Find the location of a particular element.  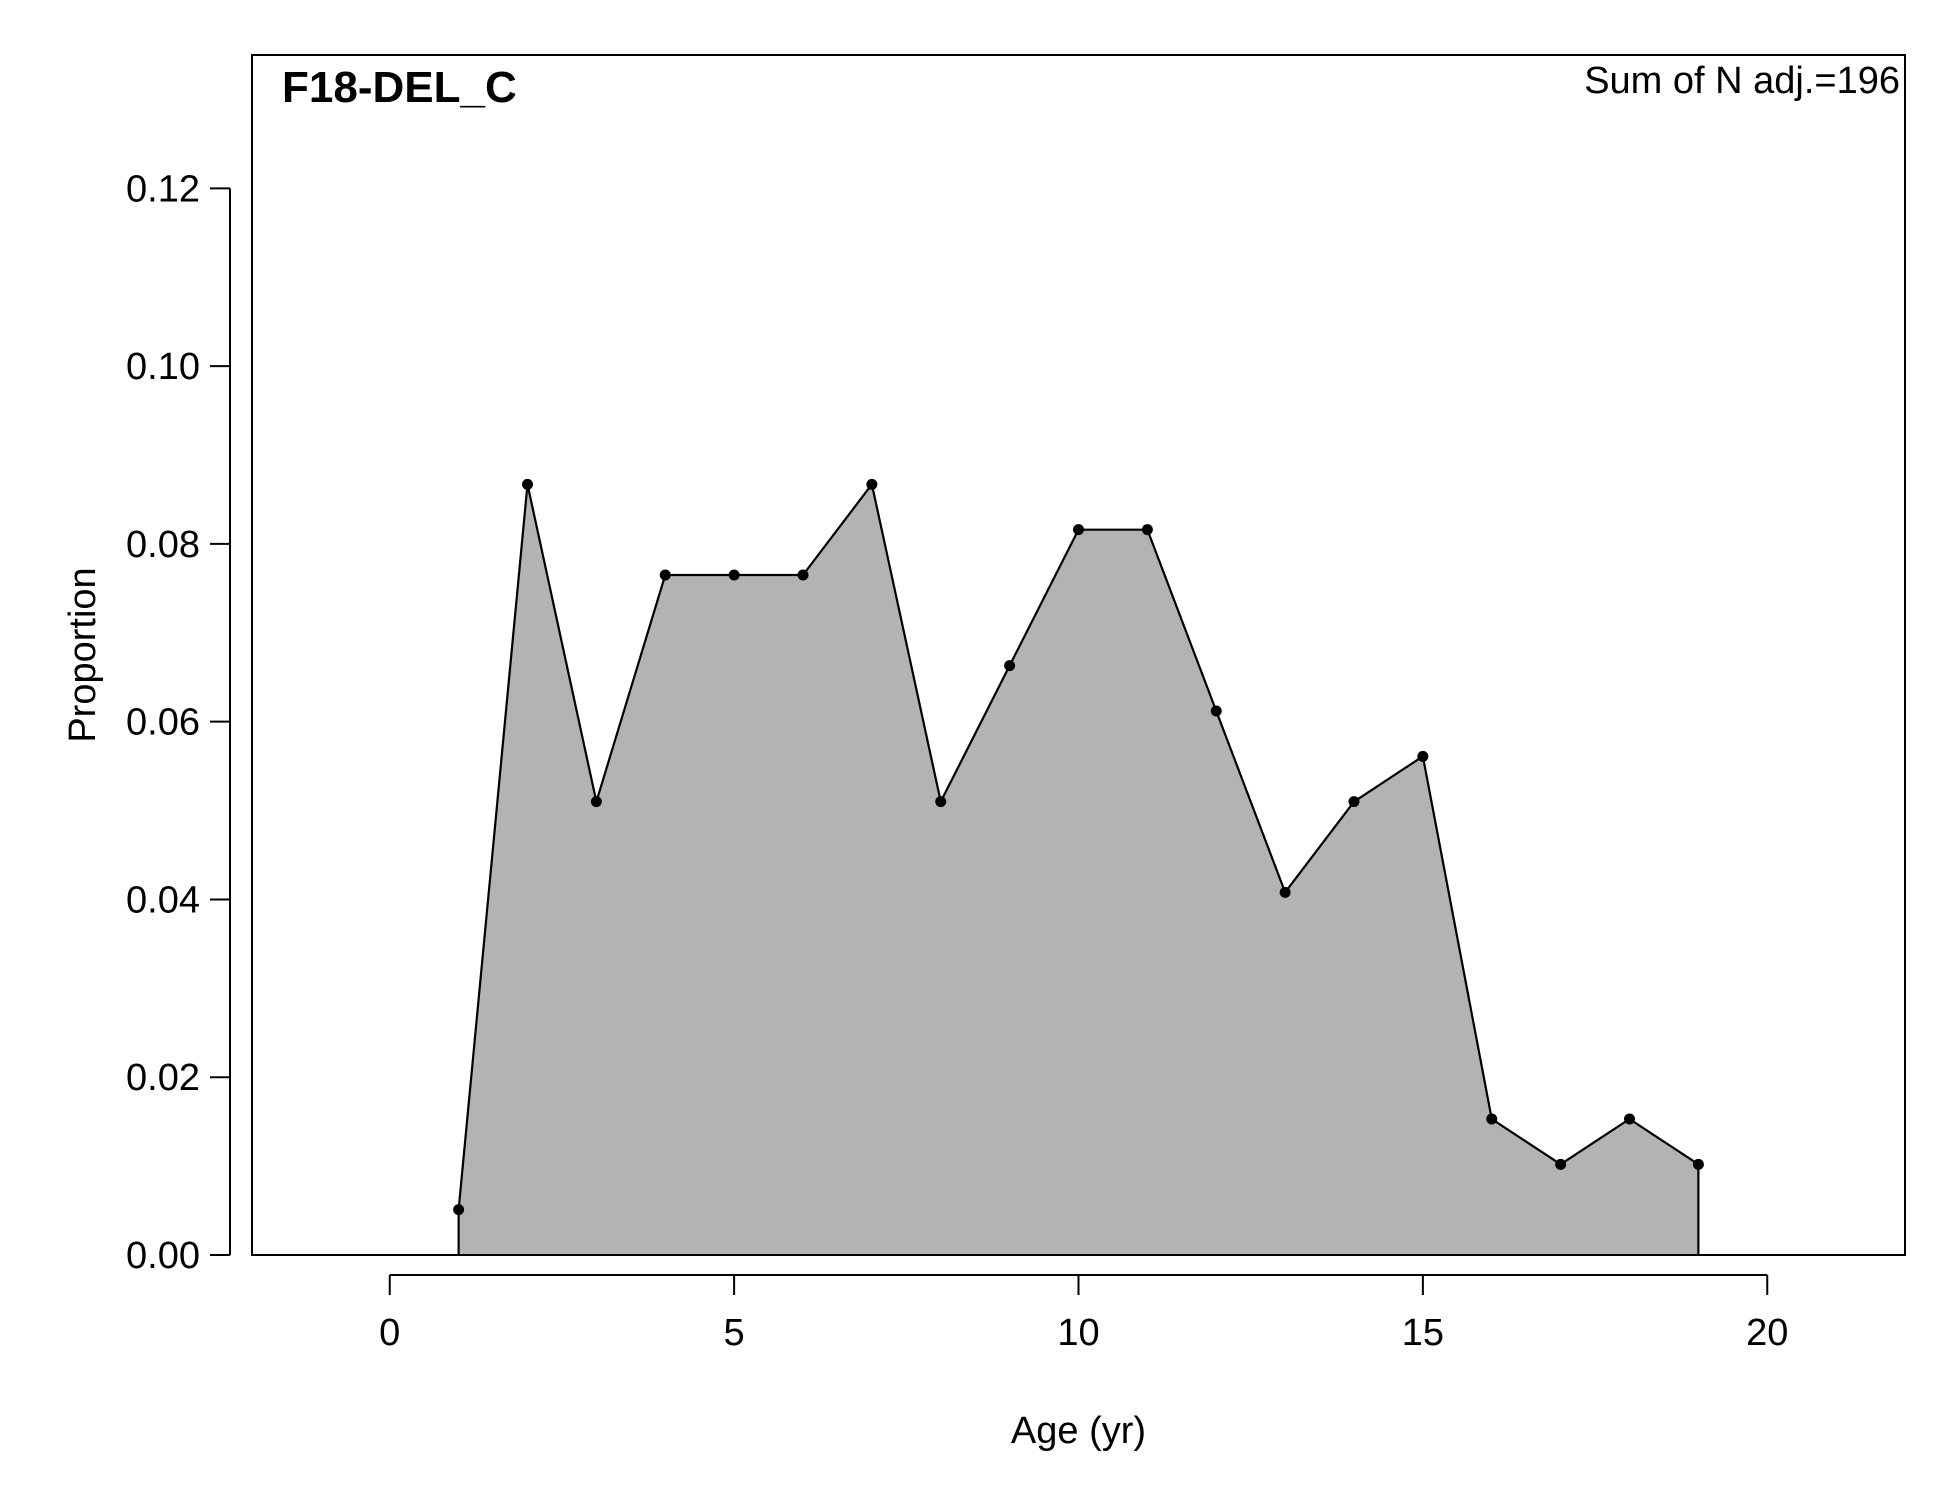

y-tick-label: 0.08 is located at coordinates (163, 545).